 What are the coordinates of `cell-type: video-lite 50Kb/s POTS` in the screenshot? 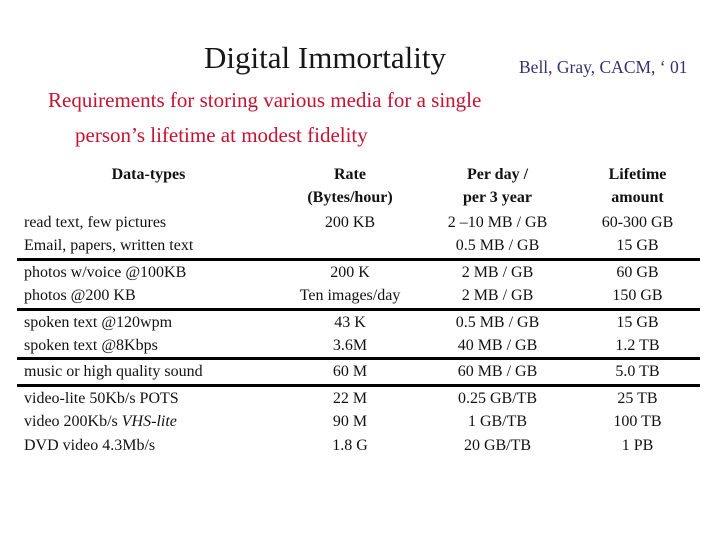 It's located at (101, 398).